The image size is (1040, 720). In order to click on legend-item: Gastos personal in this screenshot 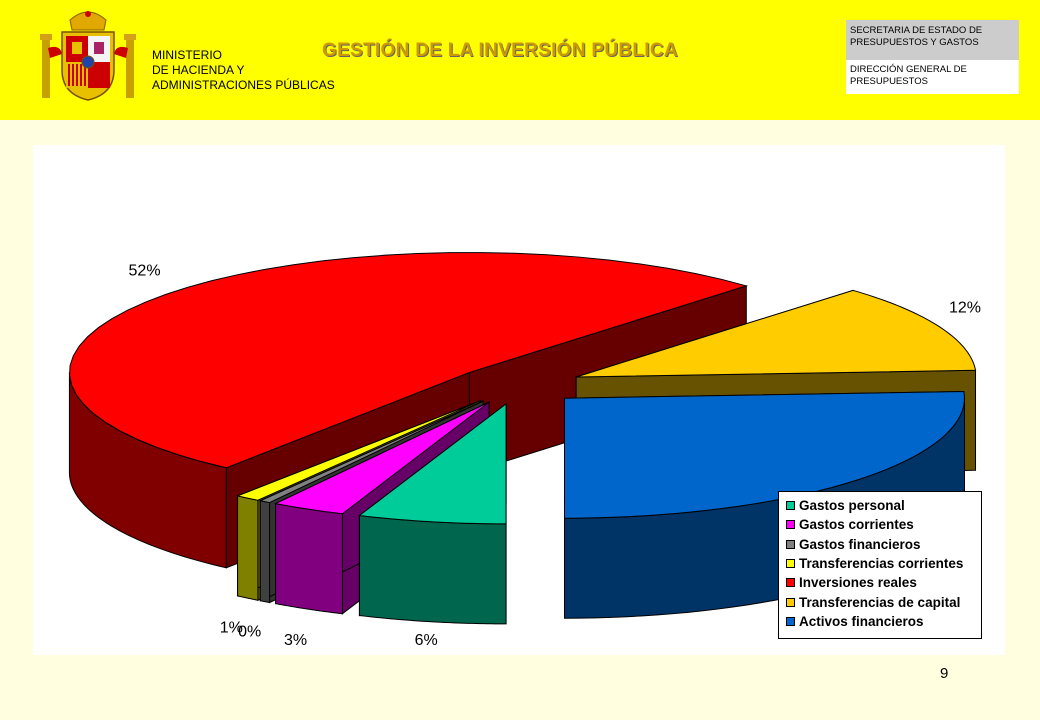, I will do `click(883, 505)`.